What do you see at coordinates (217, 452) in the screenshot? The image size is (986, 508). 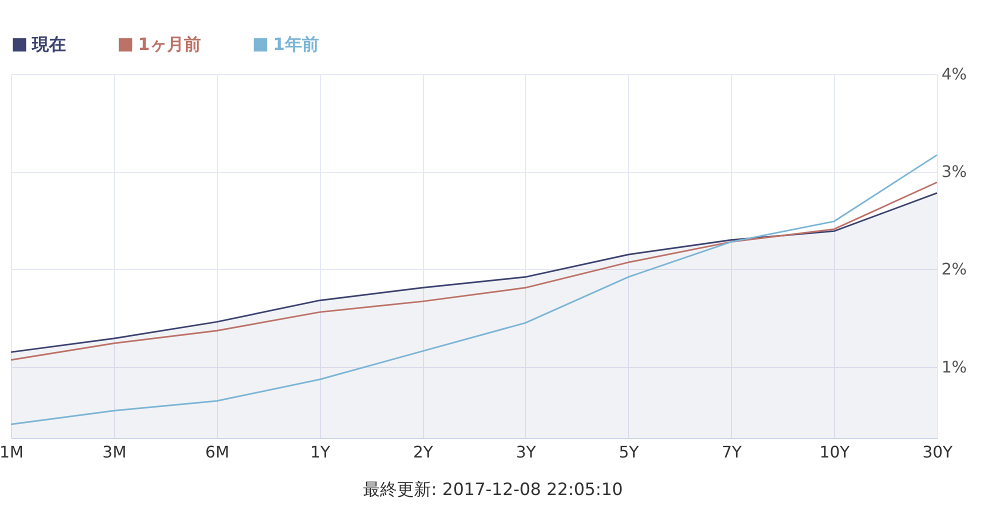 I see `x-tick-label: 6M` at bounding box center [217, 452].